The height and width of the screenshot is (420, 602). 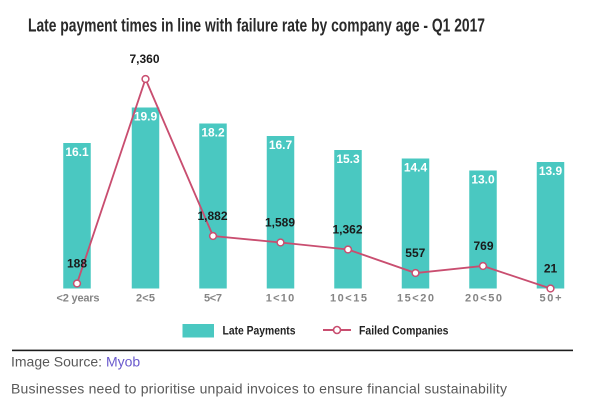 I want to click on svg-text: 13.9, so click(x=551, y=171).